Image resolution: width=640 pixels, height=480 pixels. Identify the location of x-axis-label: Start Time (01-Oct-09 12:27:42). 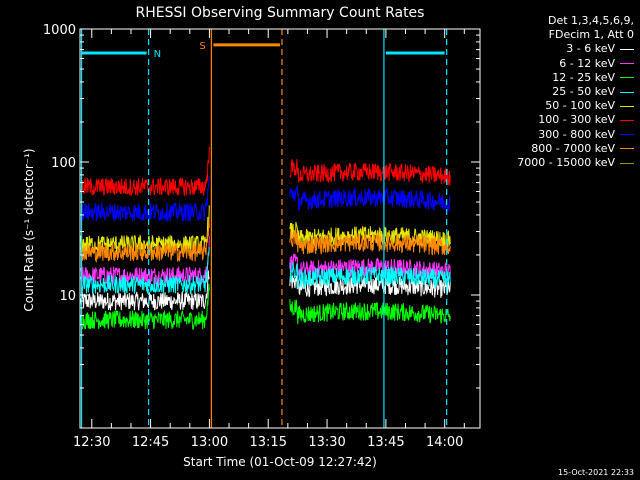
(280, 462).